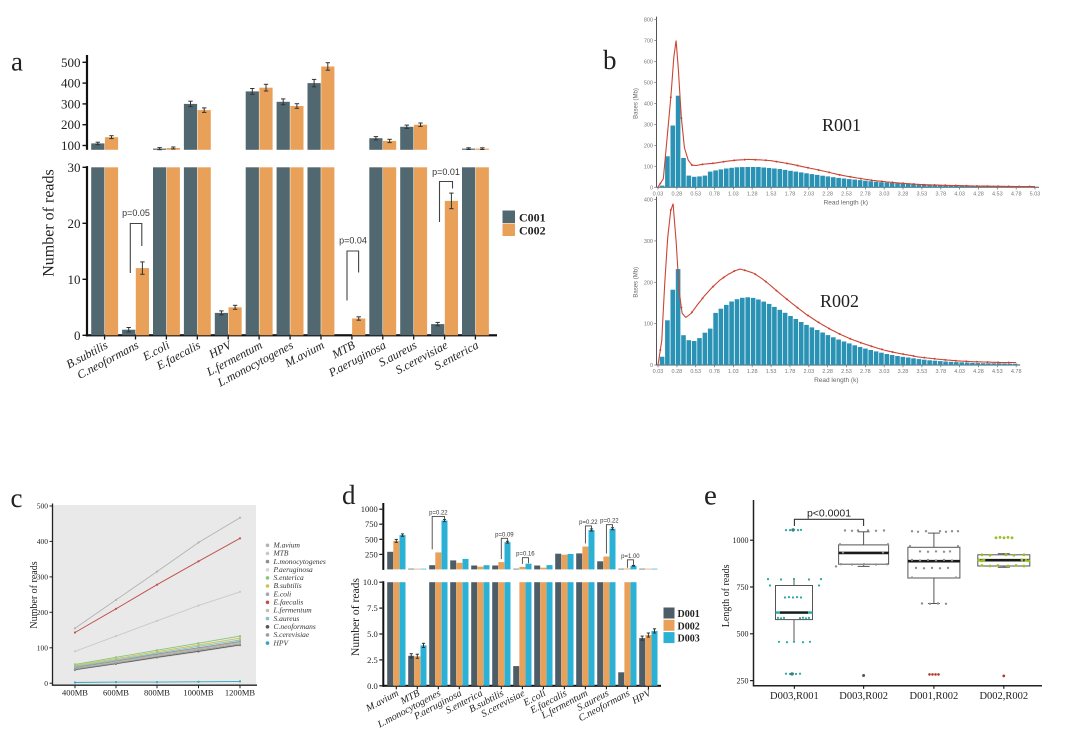 The image size is (1070, 731). What do you see at coordinates (829, 514) in the screenshot?
I see `svg-text: p<0.0001` at bounding box center [829, 514].